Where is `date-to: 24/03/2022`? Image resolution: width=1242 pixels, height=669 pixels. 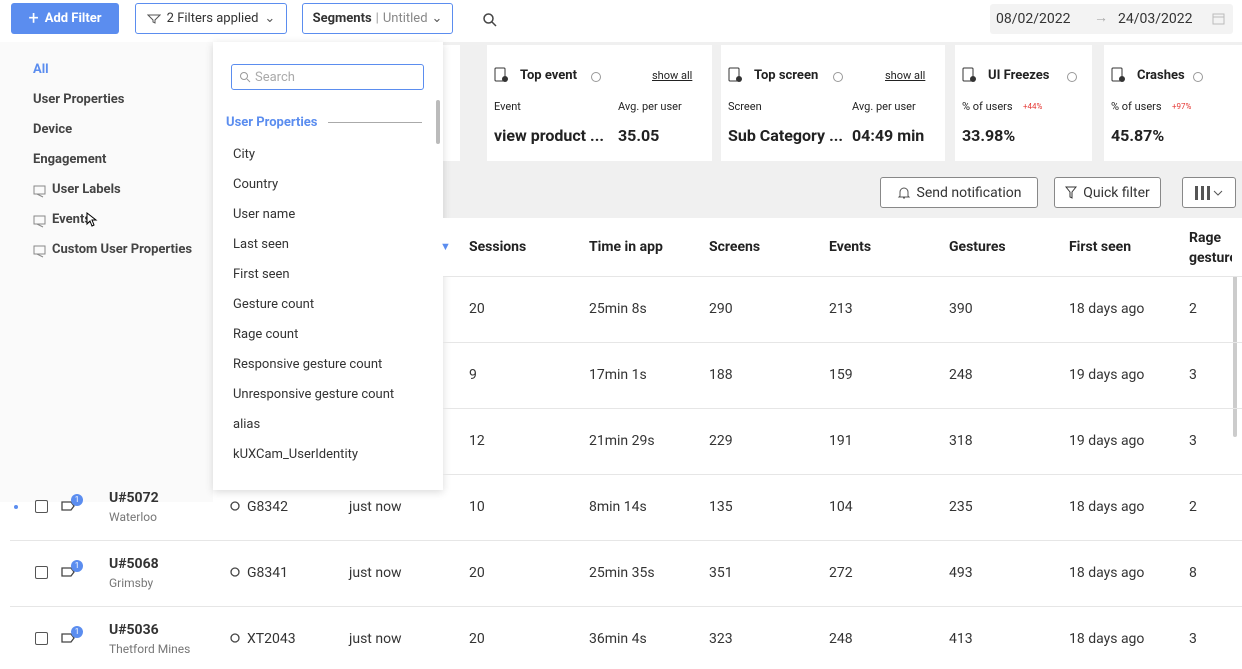
date-to: 24/03/2022 is located at coordinates (1155, 19).